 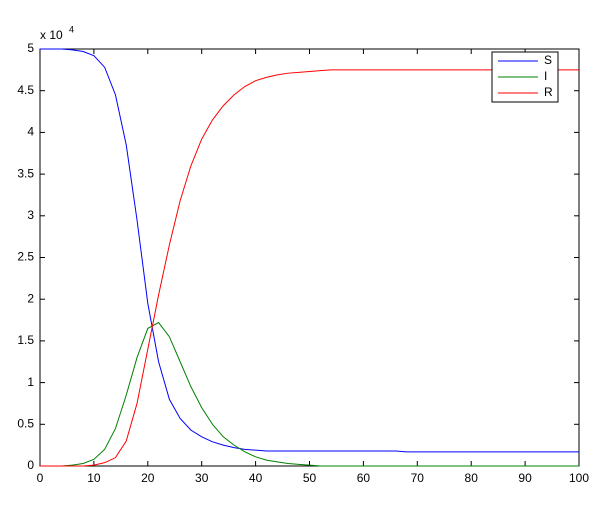 What do you see at coordinates (30, 382) in the screenshot?
I see `y-tick-label: 1` at bounding box center [30, 382].